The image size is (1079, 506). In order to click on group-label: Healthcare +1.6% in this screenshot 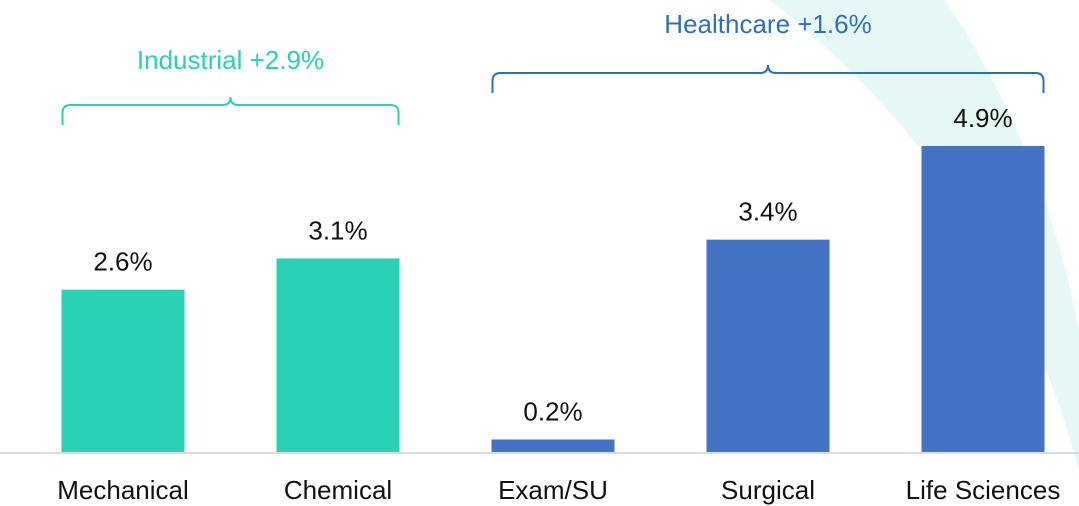, I will do `click(767, 24)`.